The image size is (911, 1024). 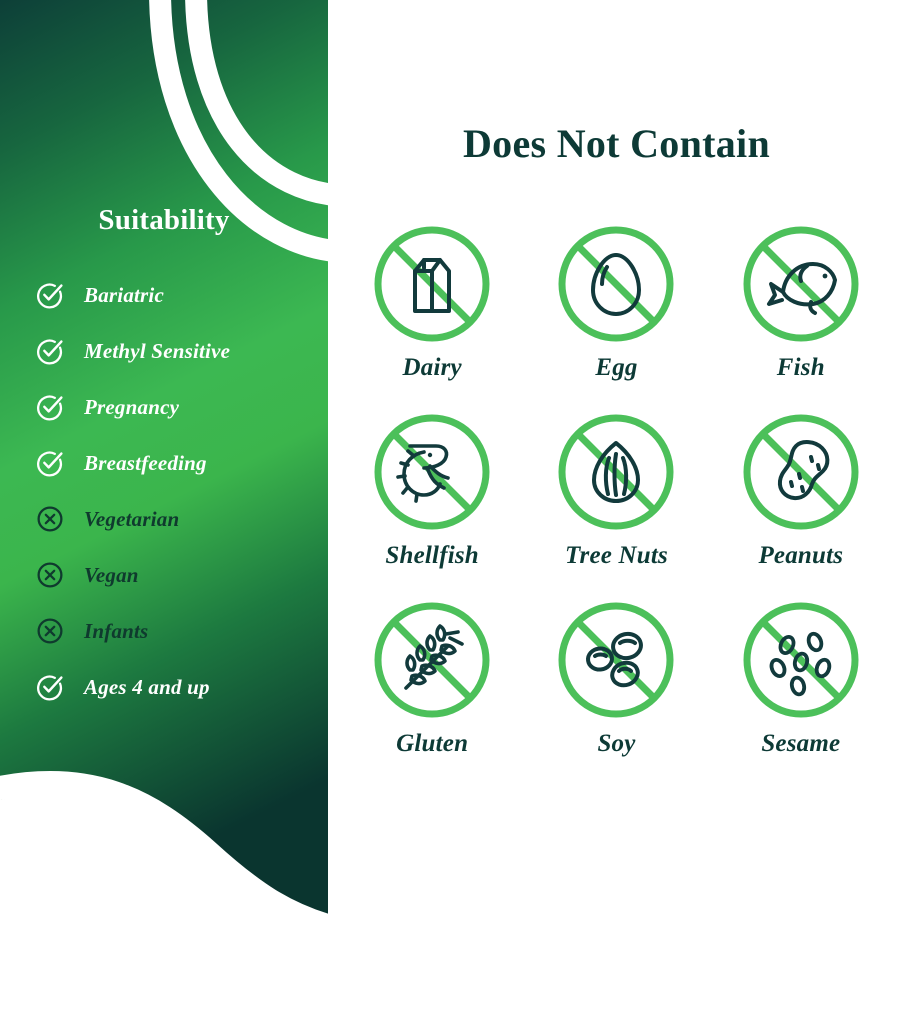 What do you see at coordinates (432, 284) in the screenshot?
I see `milk-carton-icon` at bounding box center [432, 284].